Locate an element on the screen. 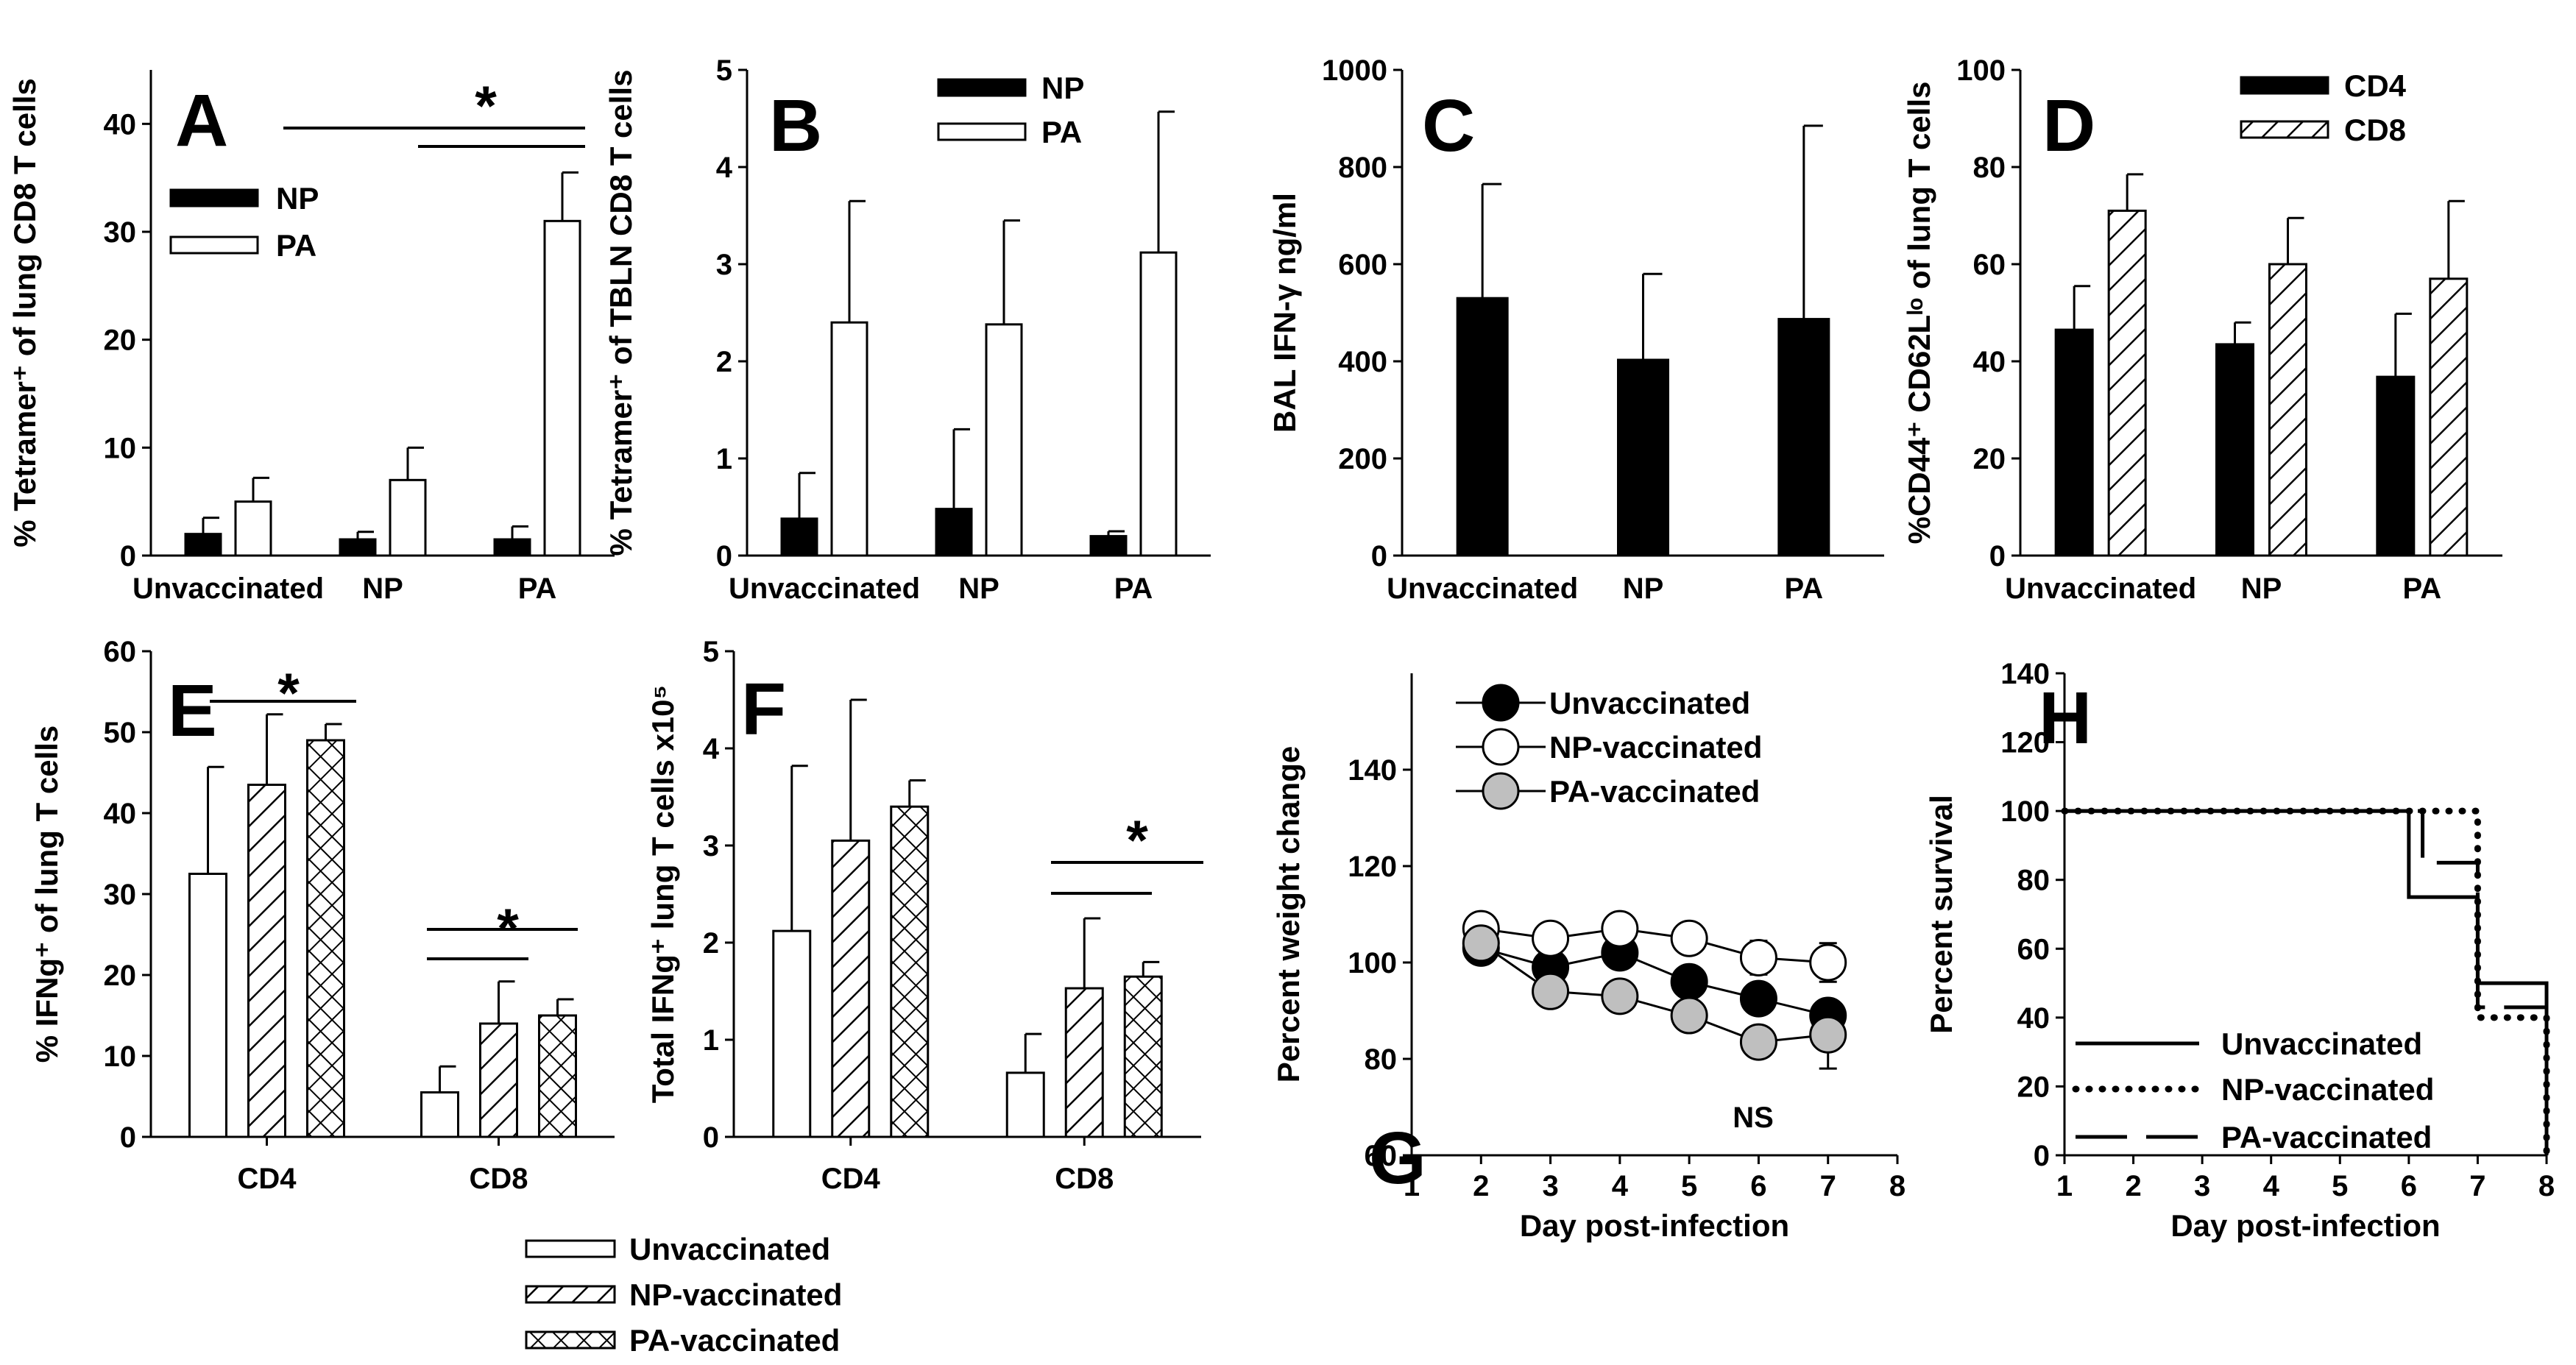 Image resolution: width=2576 pixels, height=1365 pixels. y-tick-label: 4 is located at coordinates (724, 168).